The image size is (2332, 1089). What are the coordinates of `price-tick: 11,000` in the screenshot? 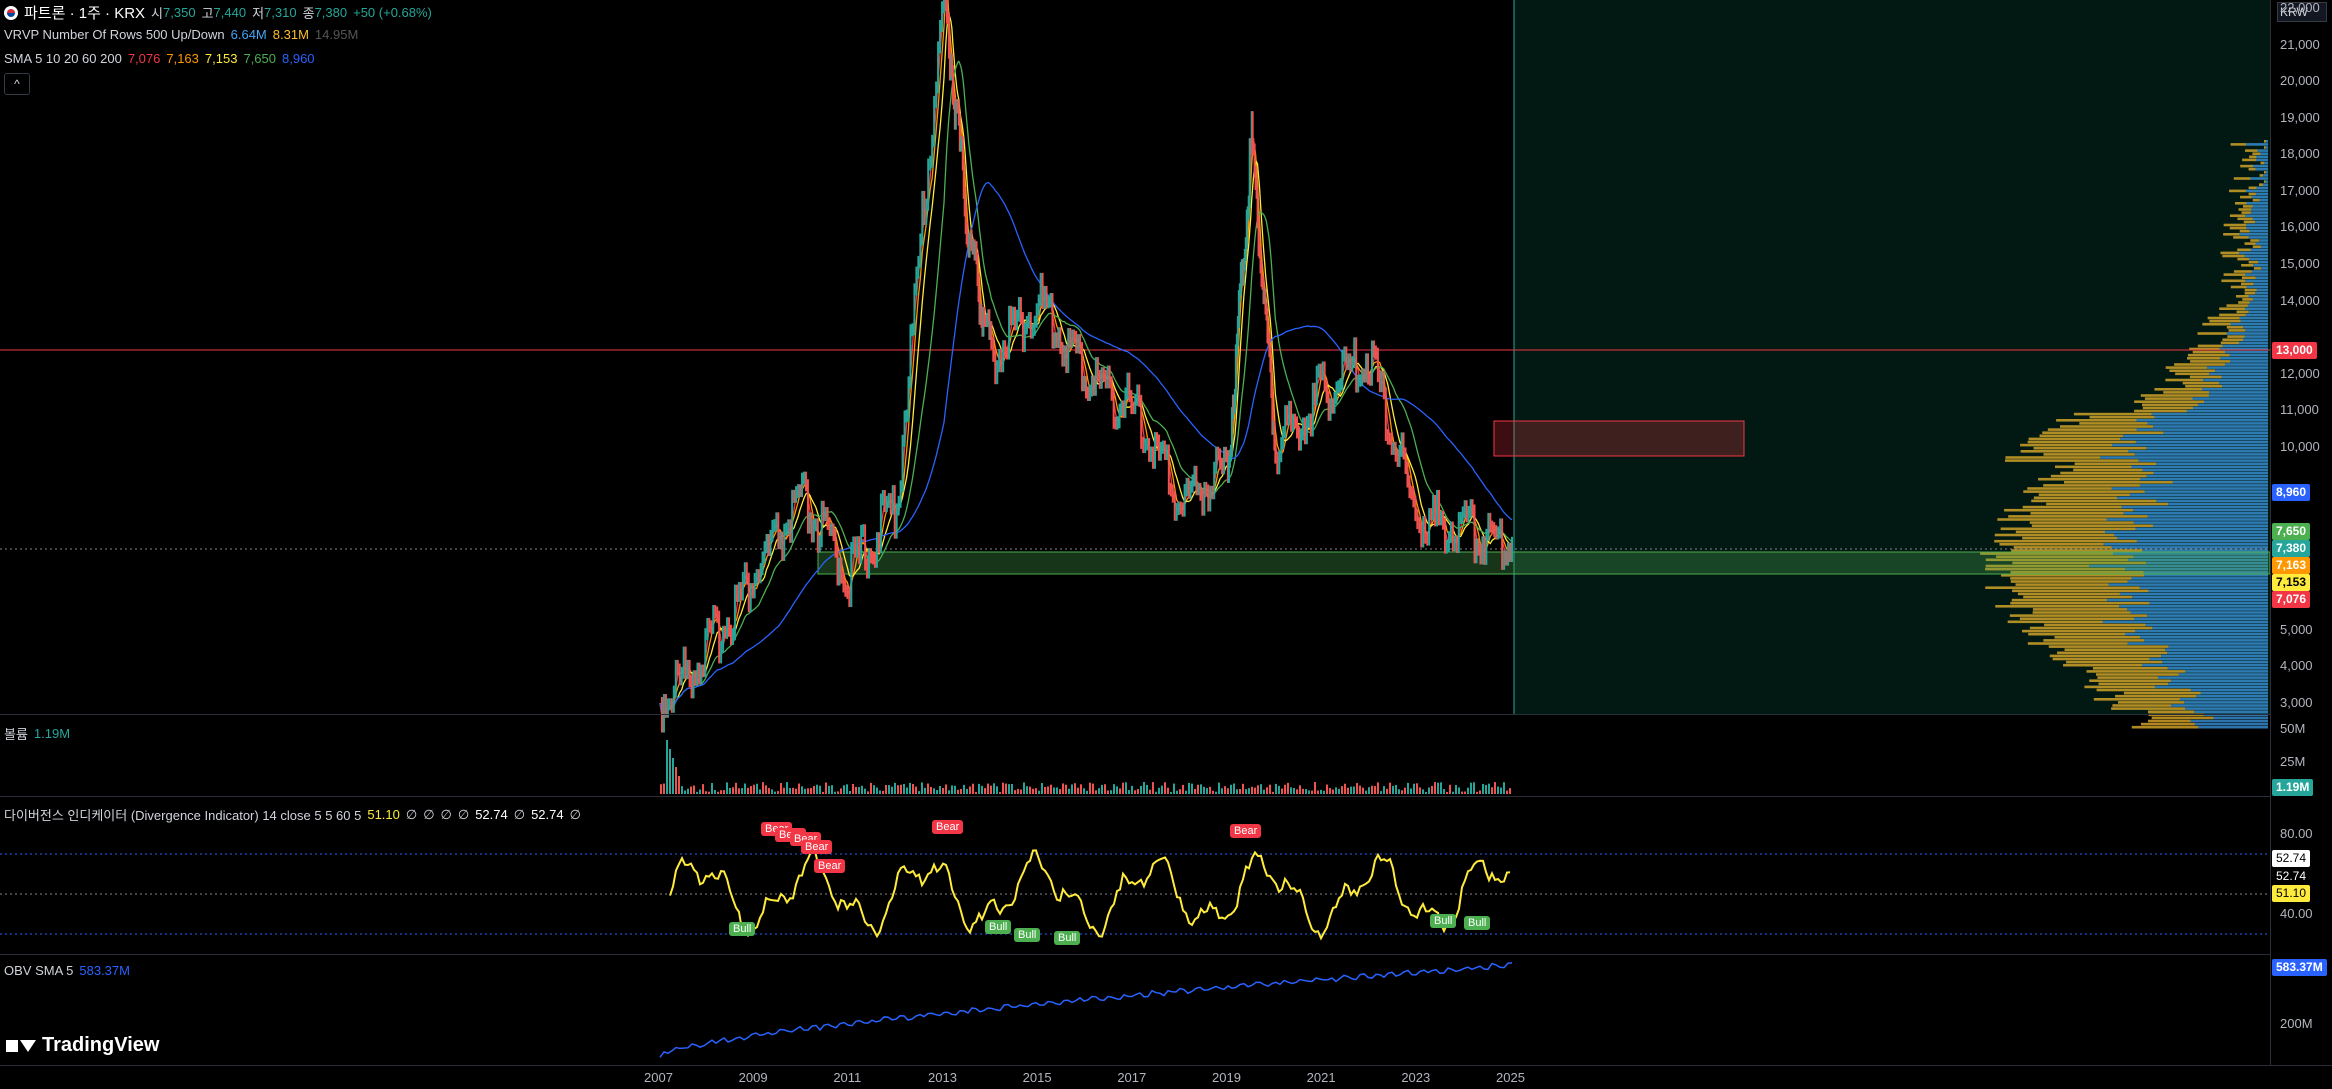 It's located at (2299, 410).